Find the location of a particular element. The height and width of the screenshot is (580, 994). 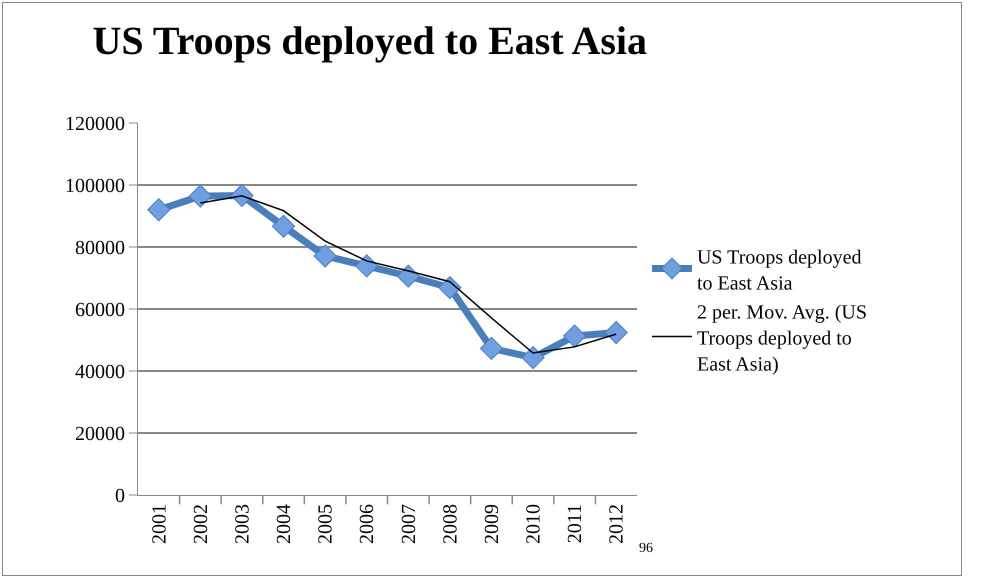

x-tick-label: 2010 is located at coordinates (533, 524).